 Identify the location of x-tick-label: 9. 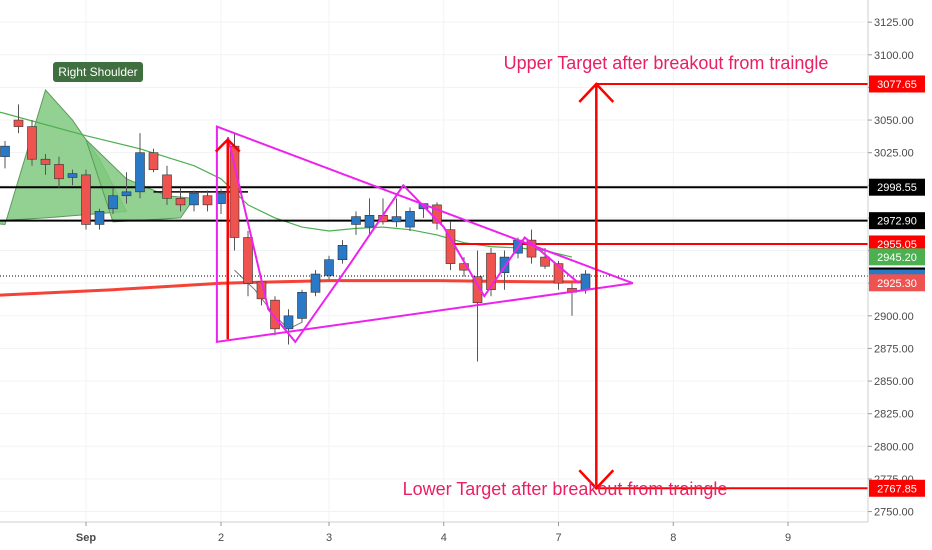
(788, 538).